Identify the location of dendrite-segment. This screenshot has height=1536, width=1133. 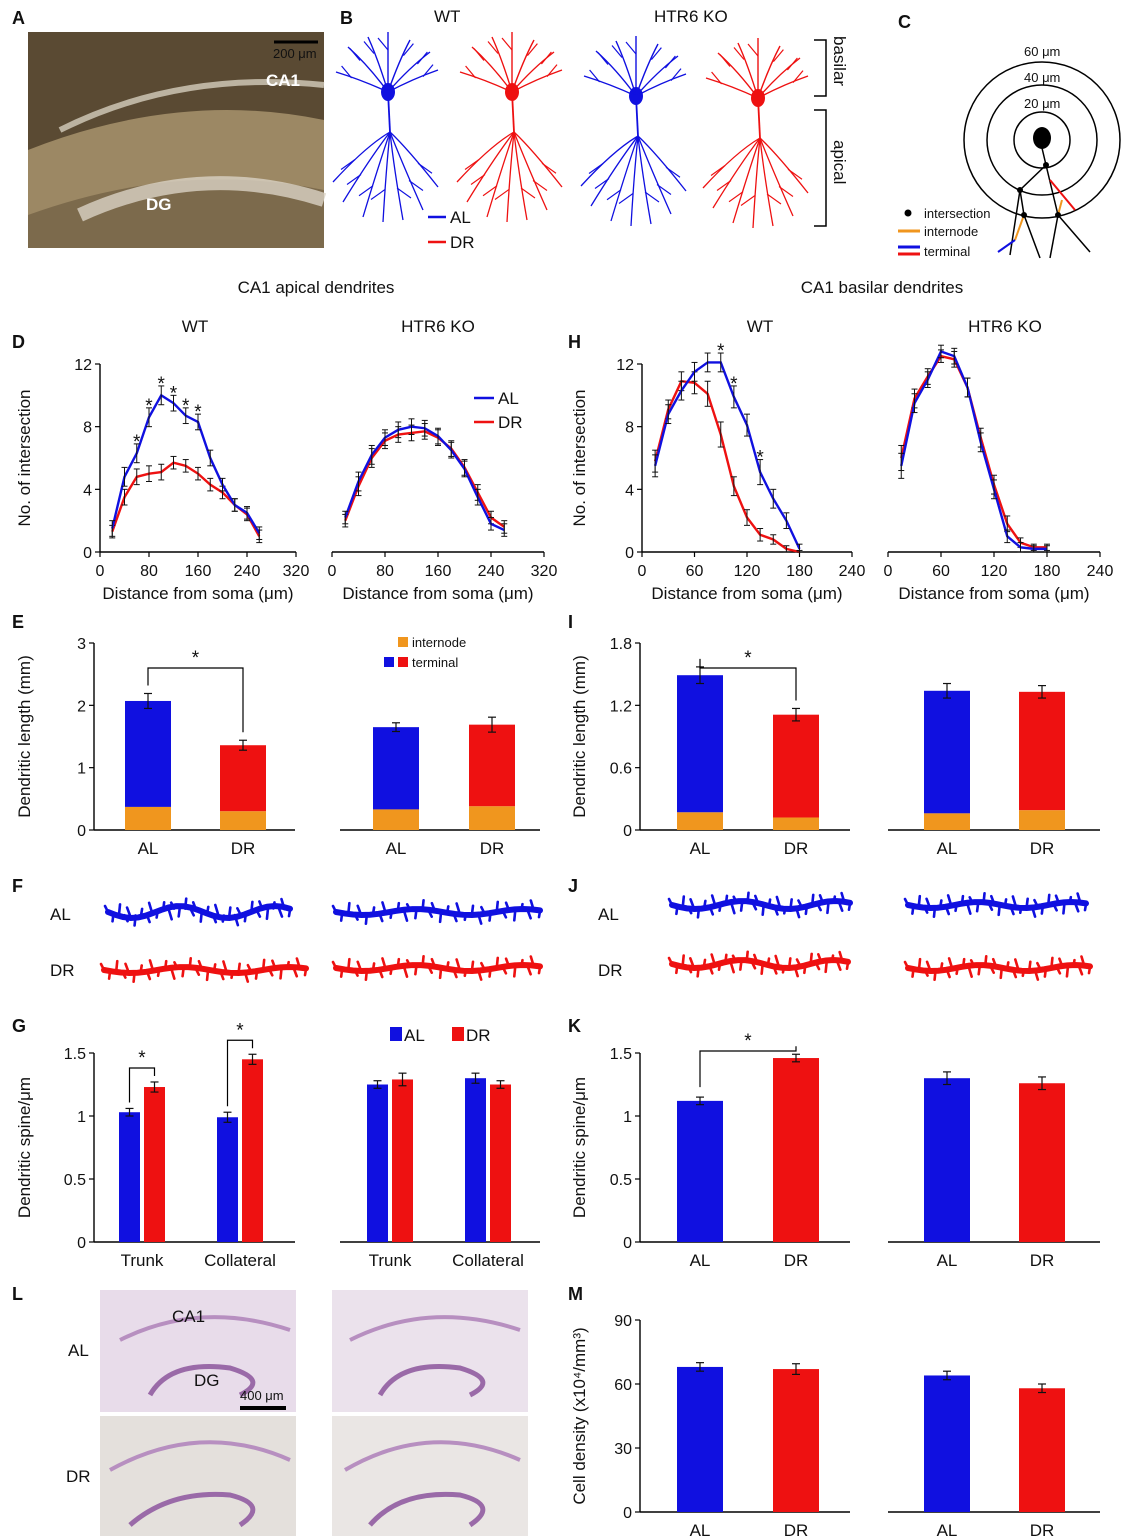
(437, 912).